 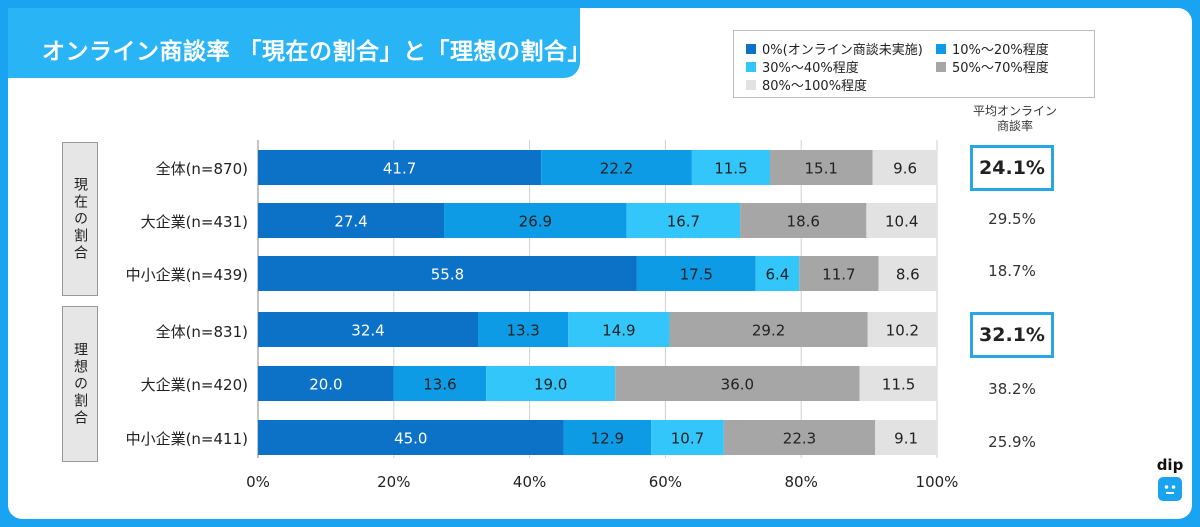 What do you see at coordinates (317, 52) in the screenshot?
I see `chart-title: オンライン商談率 「現在の割合」と「理想の割合」` at bounding box center [317, 52].